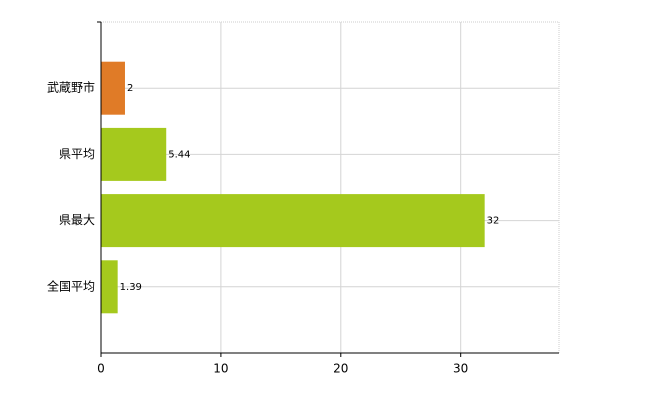 The width and height of the screenshot is (650, 400). I want to click on y-tick-label: 武蔵野市, so click(71, 87).